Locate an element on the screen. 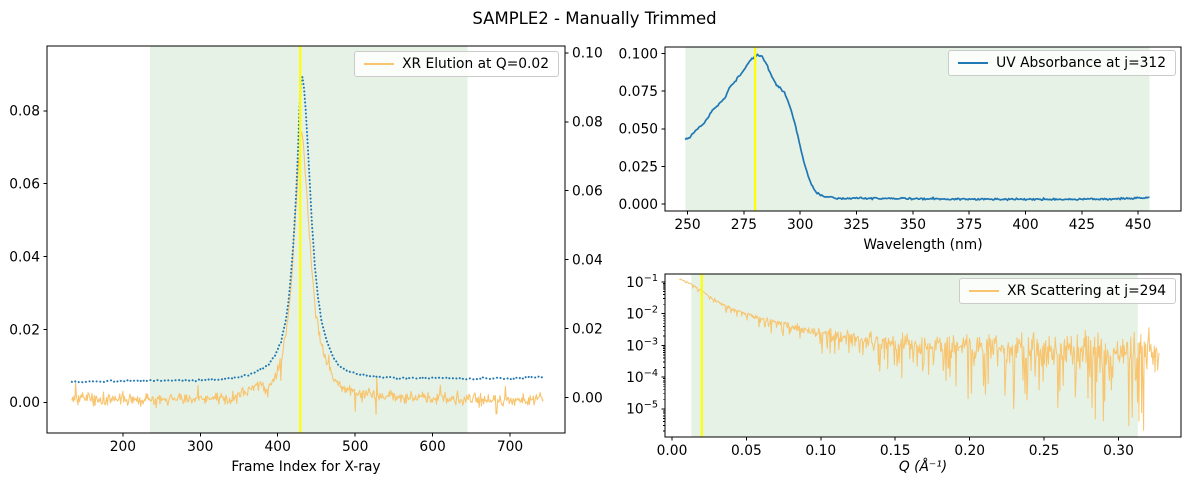 This screenshot has height=494, width=1189. x-tick-label: 0.15 is located at coordinates (895, 451).